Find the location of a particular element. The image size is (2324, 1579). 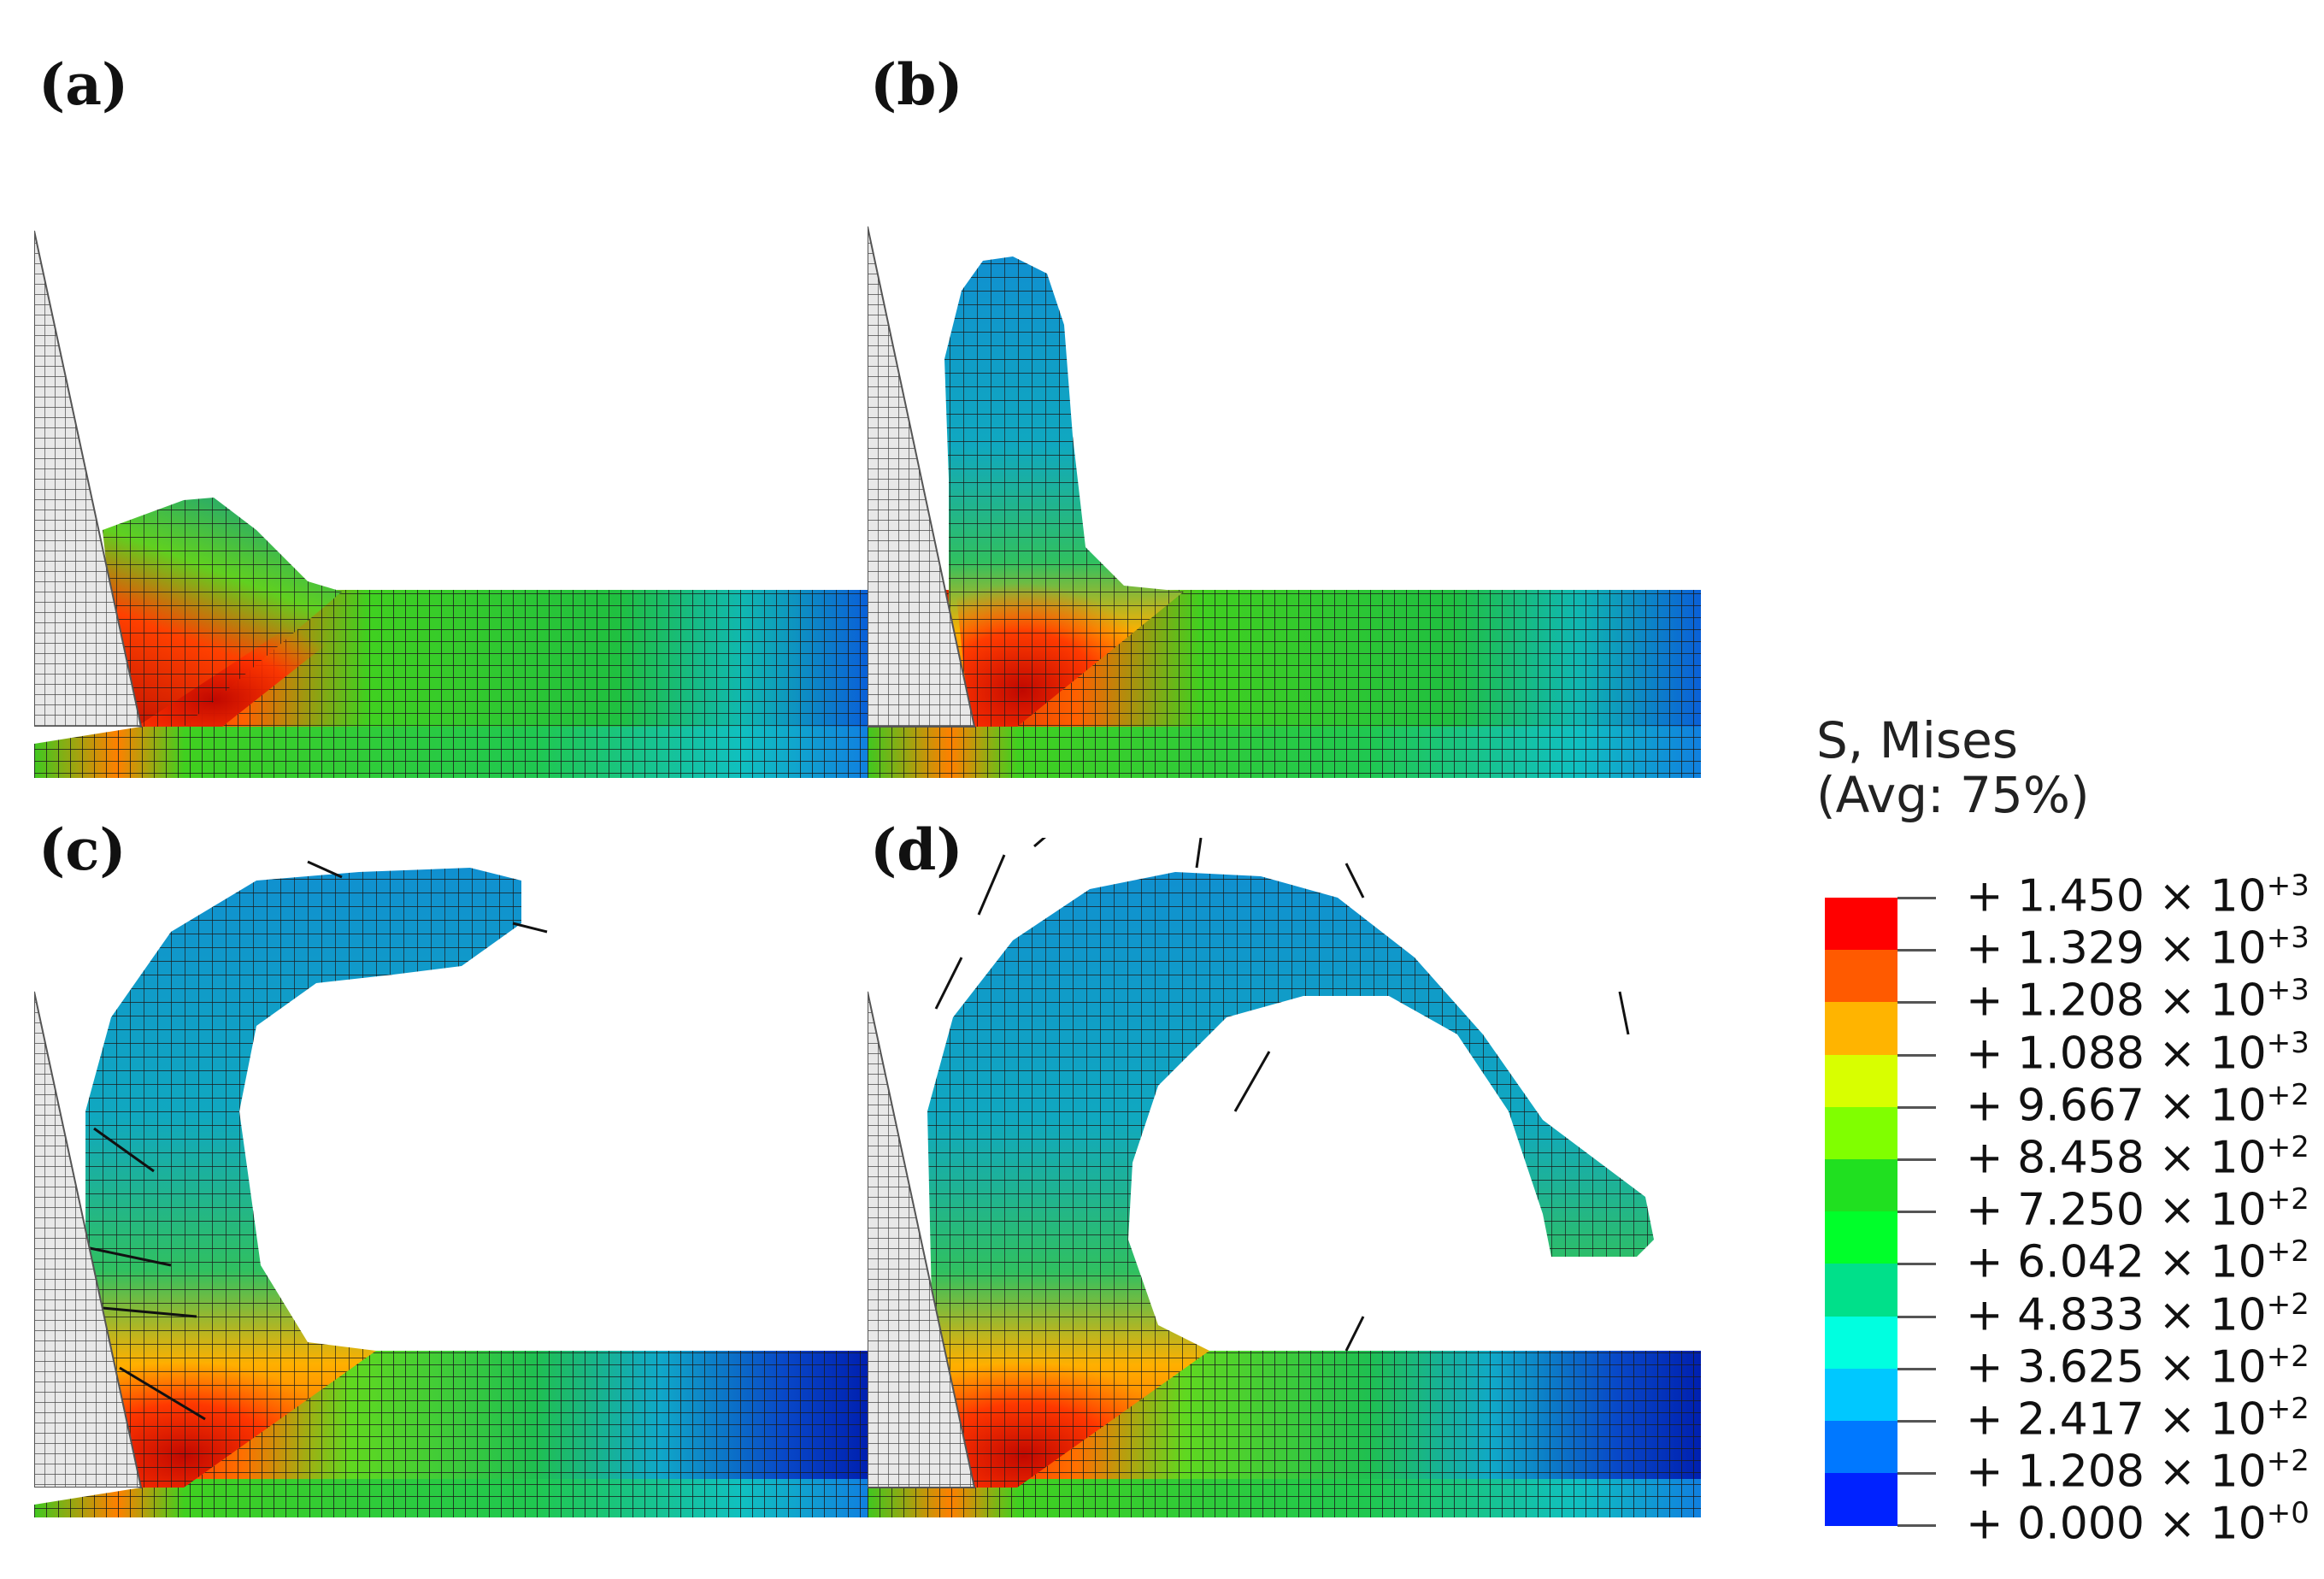

legend-entry-value: + 0.000 × 10 is located at coordinates (2116, 1524).